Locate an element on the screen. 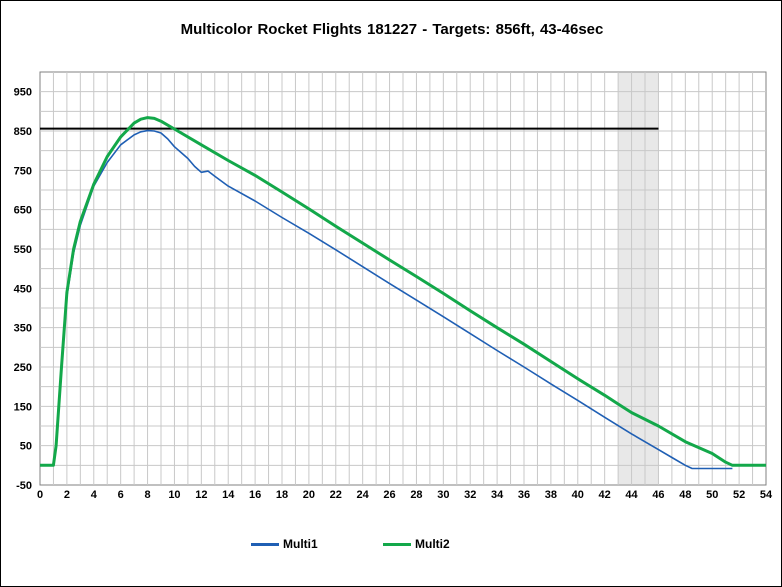  y-tick-label: 850 is located at coordinates (23, 132).